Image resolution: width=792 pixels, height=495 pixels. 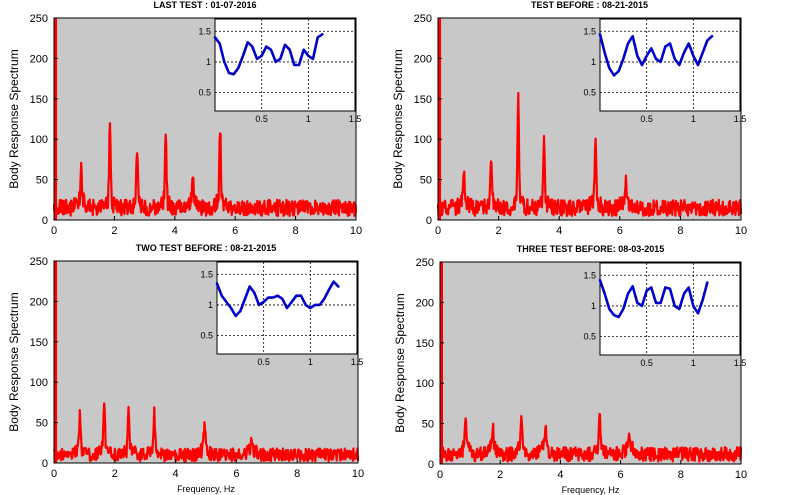 What do you see at coordinates (204, 5) in the screenshot?
I see `chart-title: LAST TEST : 01-07-2016` at bounding box center [204, 5].